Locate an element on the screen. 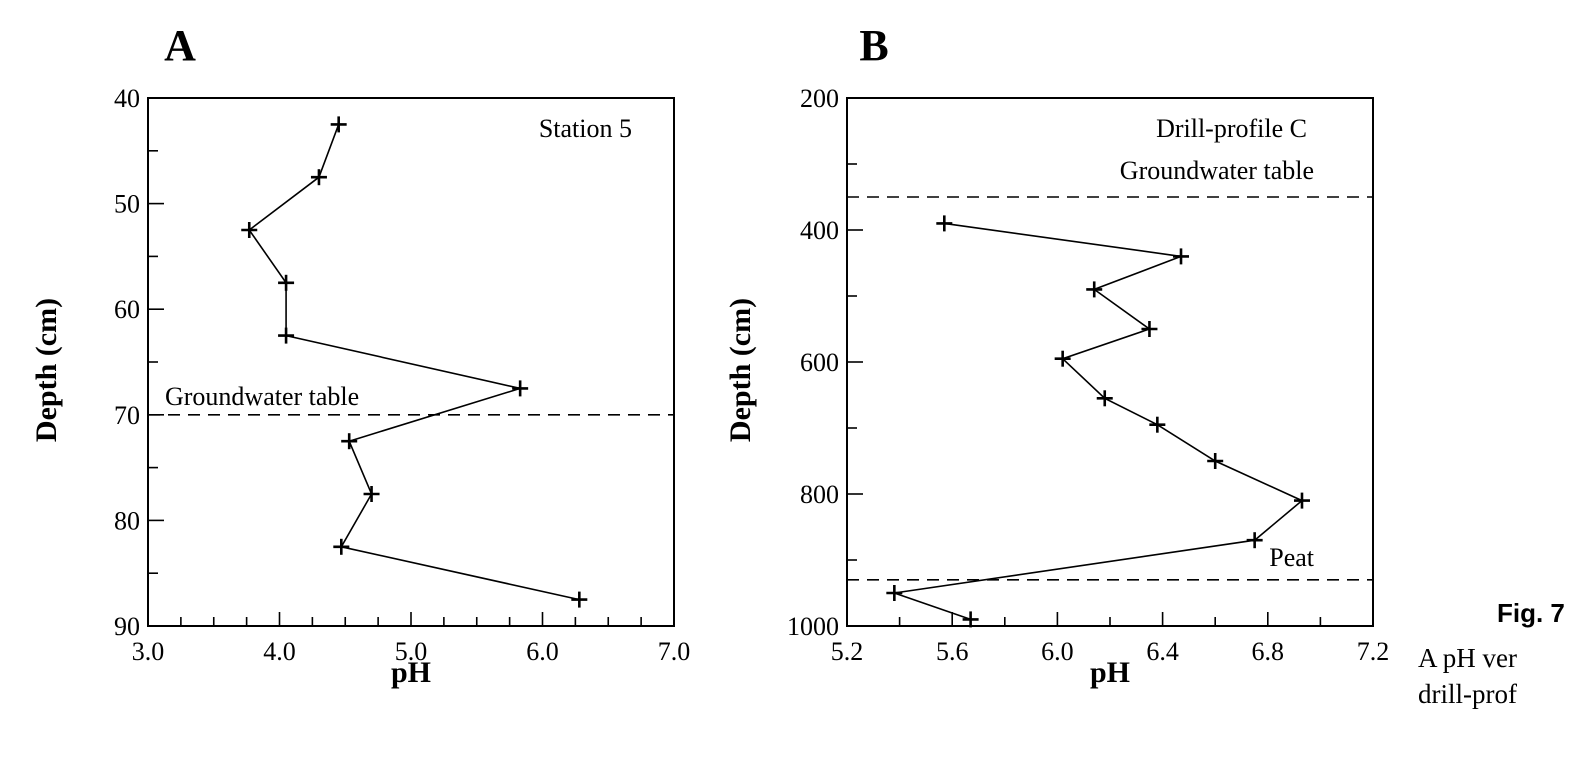 Image resolution: width=1584 pixels, height=758 pixels. y-tick-label: 80 is located at coordinates (127, 520).